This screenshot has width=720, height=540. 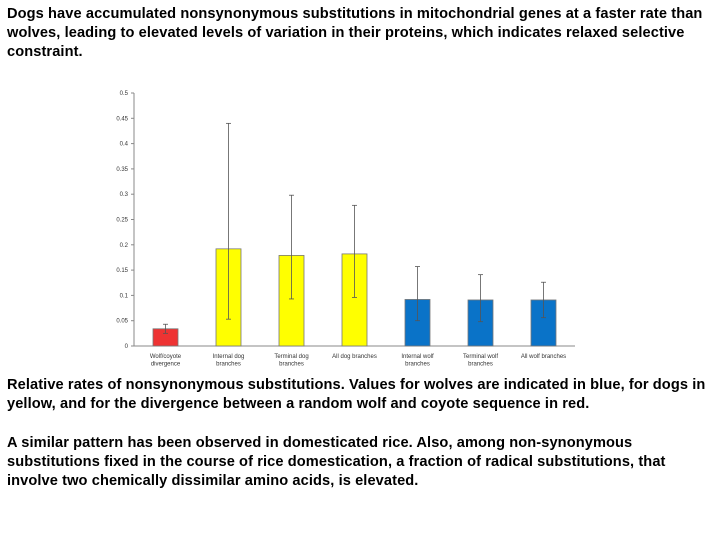 I want to click on category-label: All dog branches, so click(x=354, y=357).